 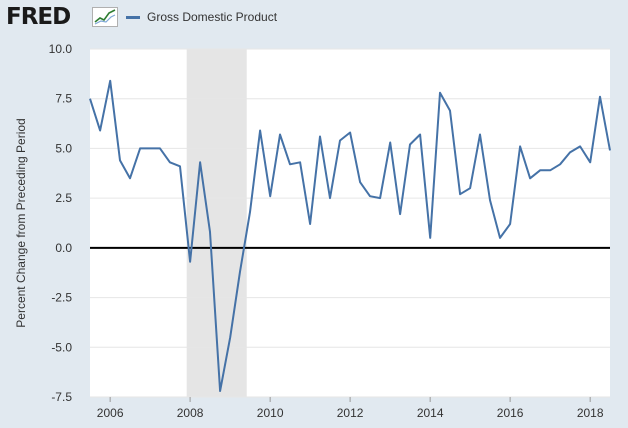 I want to click on x-tick-label: 2014, so click(x=430, y=413).